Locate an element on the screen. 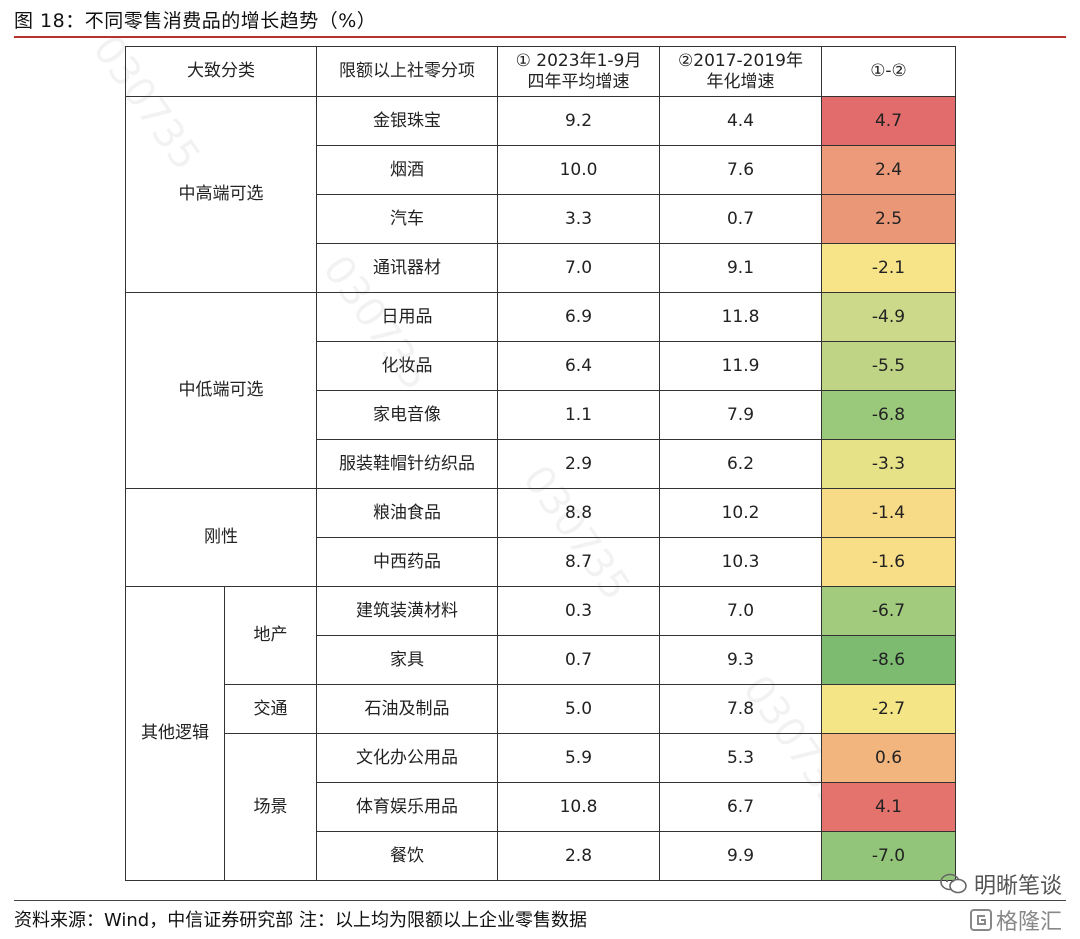  value-2023-cell: 8.7 is located at coordinates (578, 562).